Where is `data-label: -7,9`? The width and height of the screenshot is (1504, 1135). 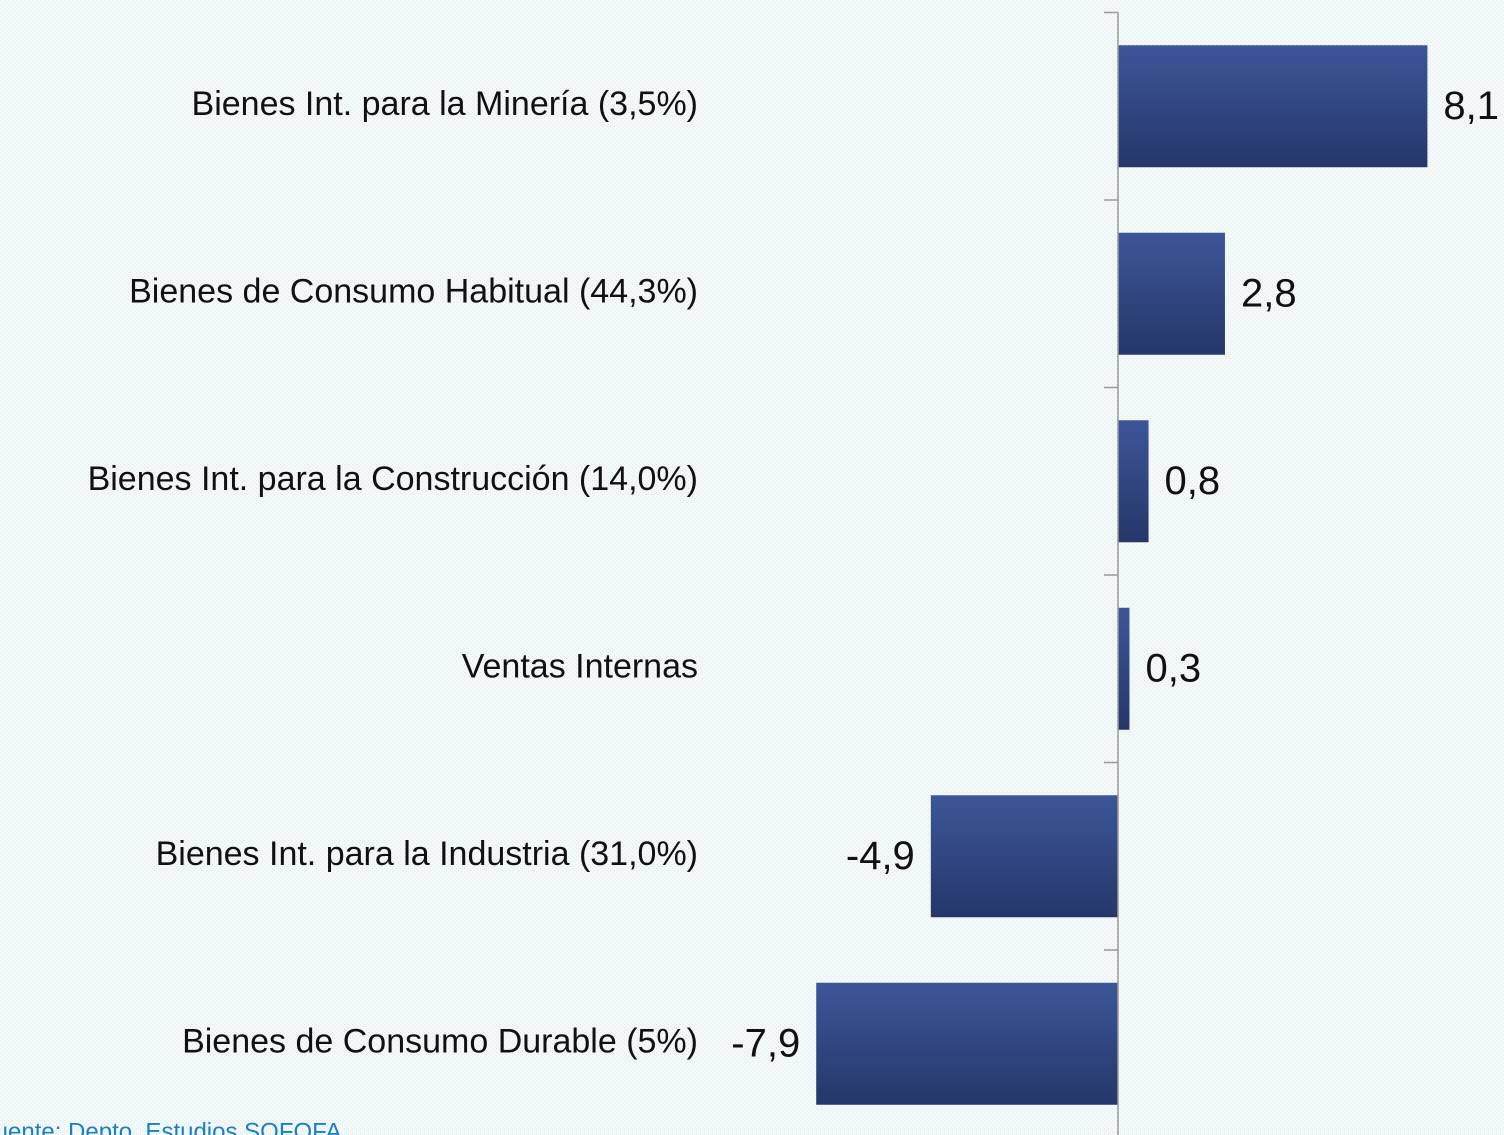
data-label: -7,9 is located at coordinates (765, 1043).